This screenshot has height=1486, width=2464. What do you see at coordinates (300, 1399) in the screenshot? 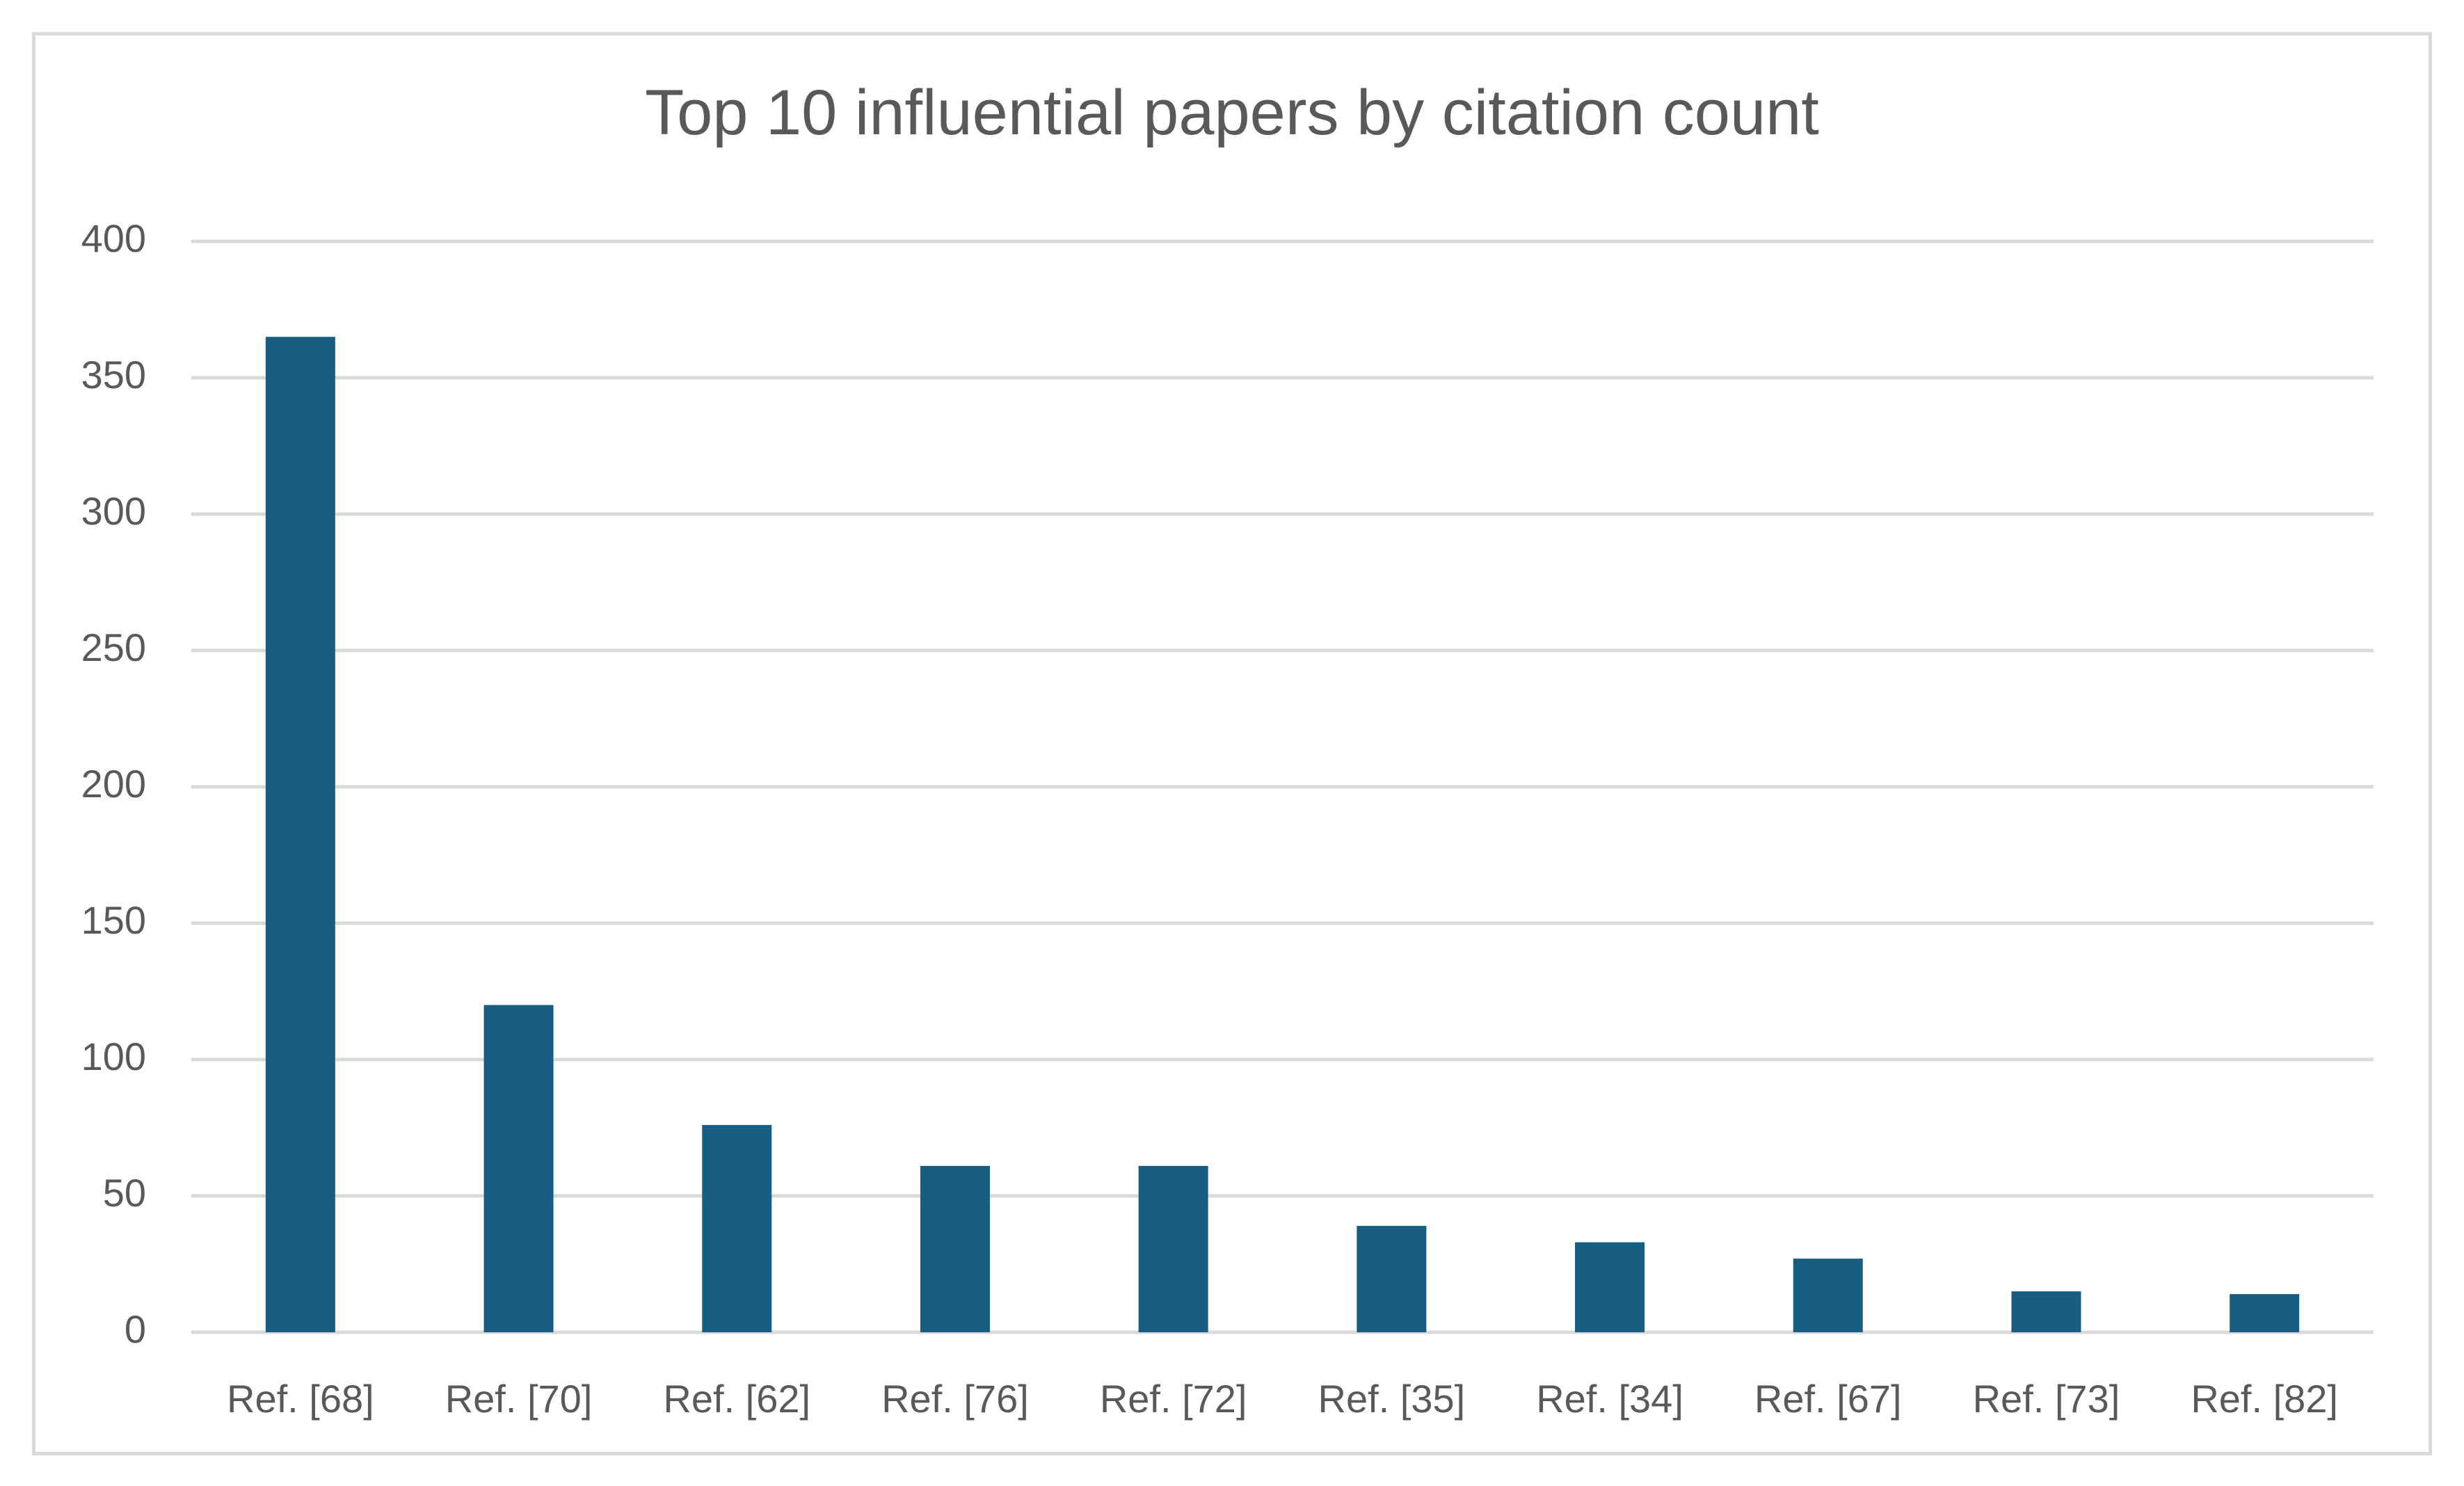
I see `x-tick-label: Ref. [68]` at bounding box center [300, 1399].